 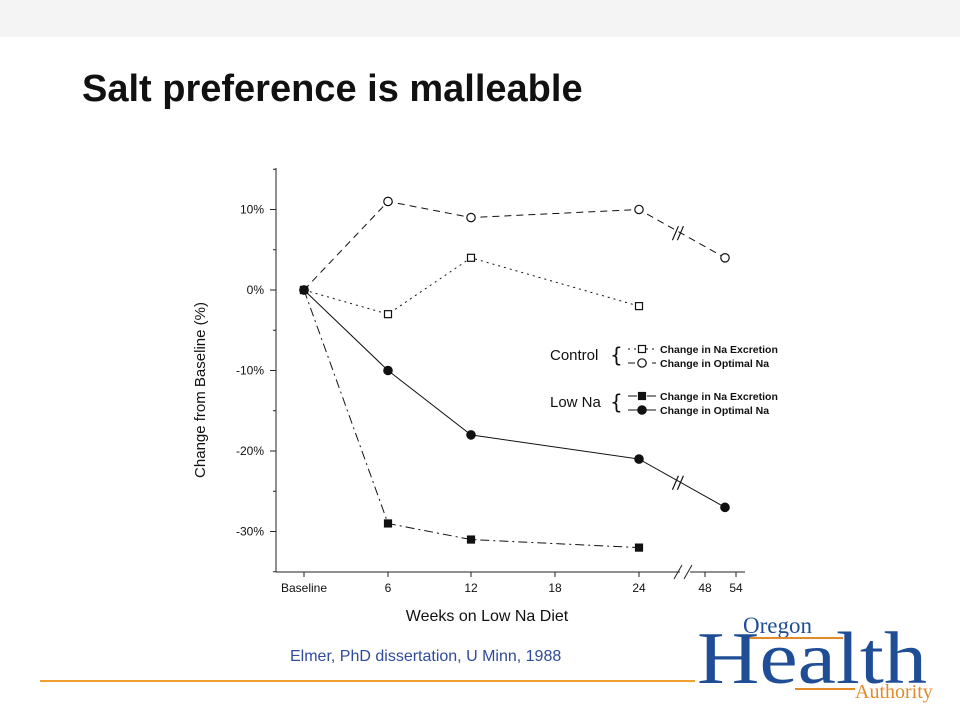 I want to click on legend-group-label: Low Na, so click(x=576, y=402).